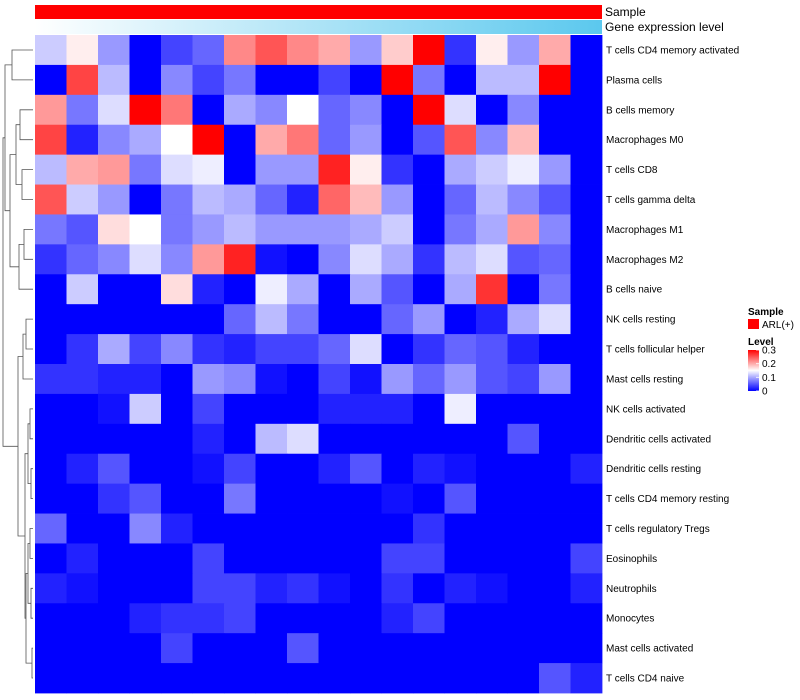  What do you see at coordinates (769, 364) in the screenshot?
I see `legend-tick-label: 0.2` at bounding box center [769, 364].